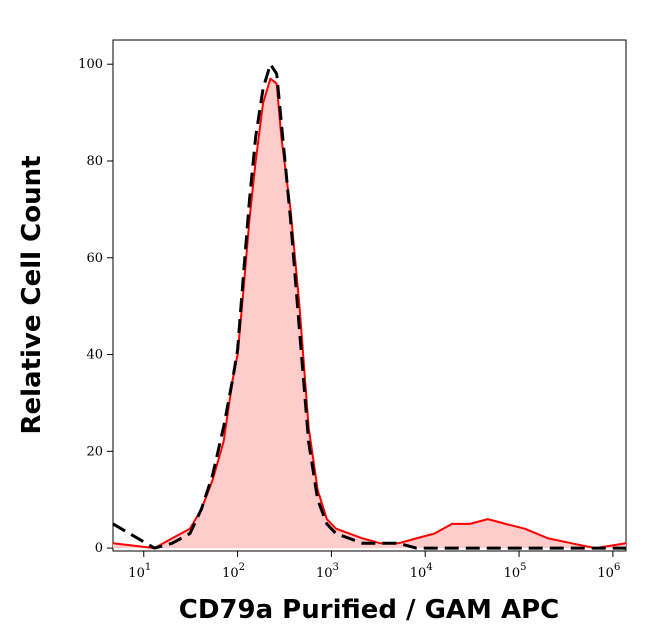 The width and height of the screenshot is (646, 641). I want to click on x-tick-label: 10⁵, so click(515, 571).